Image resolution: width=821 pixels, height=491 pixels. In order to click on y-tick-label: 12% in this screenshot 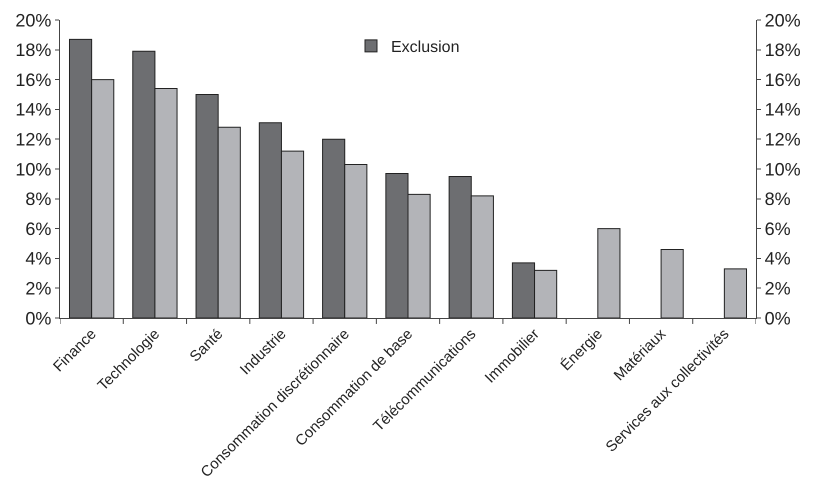, I will do `click(33, 140)`.